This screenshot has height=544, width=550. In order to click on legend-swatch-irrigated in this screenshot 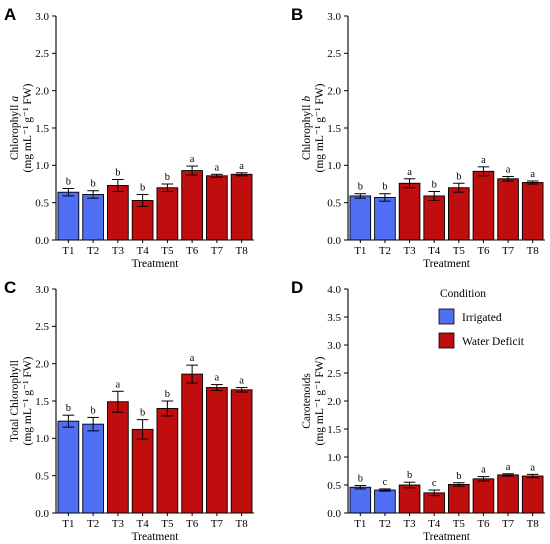, I will do `click(446, 316)`.